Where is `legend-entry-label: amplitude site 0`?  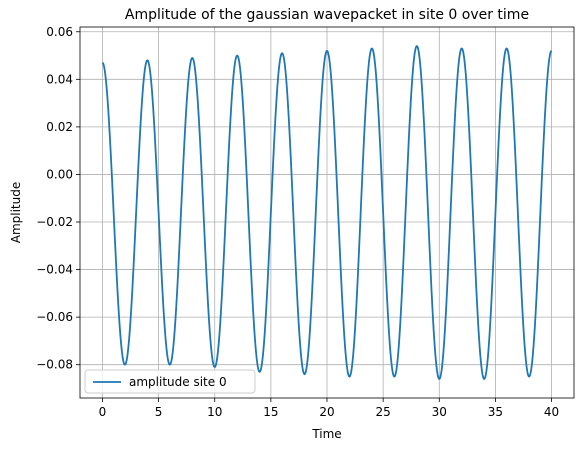
legend-entry-label: amplitude site 0 is located at coordinates (178, 382).